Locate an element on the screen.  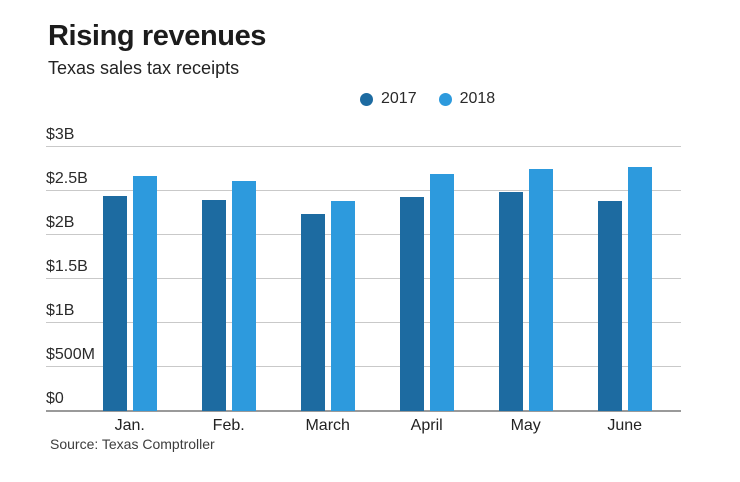
gridline-$2.5B is located at coordinates (363, 190).